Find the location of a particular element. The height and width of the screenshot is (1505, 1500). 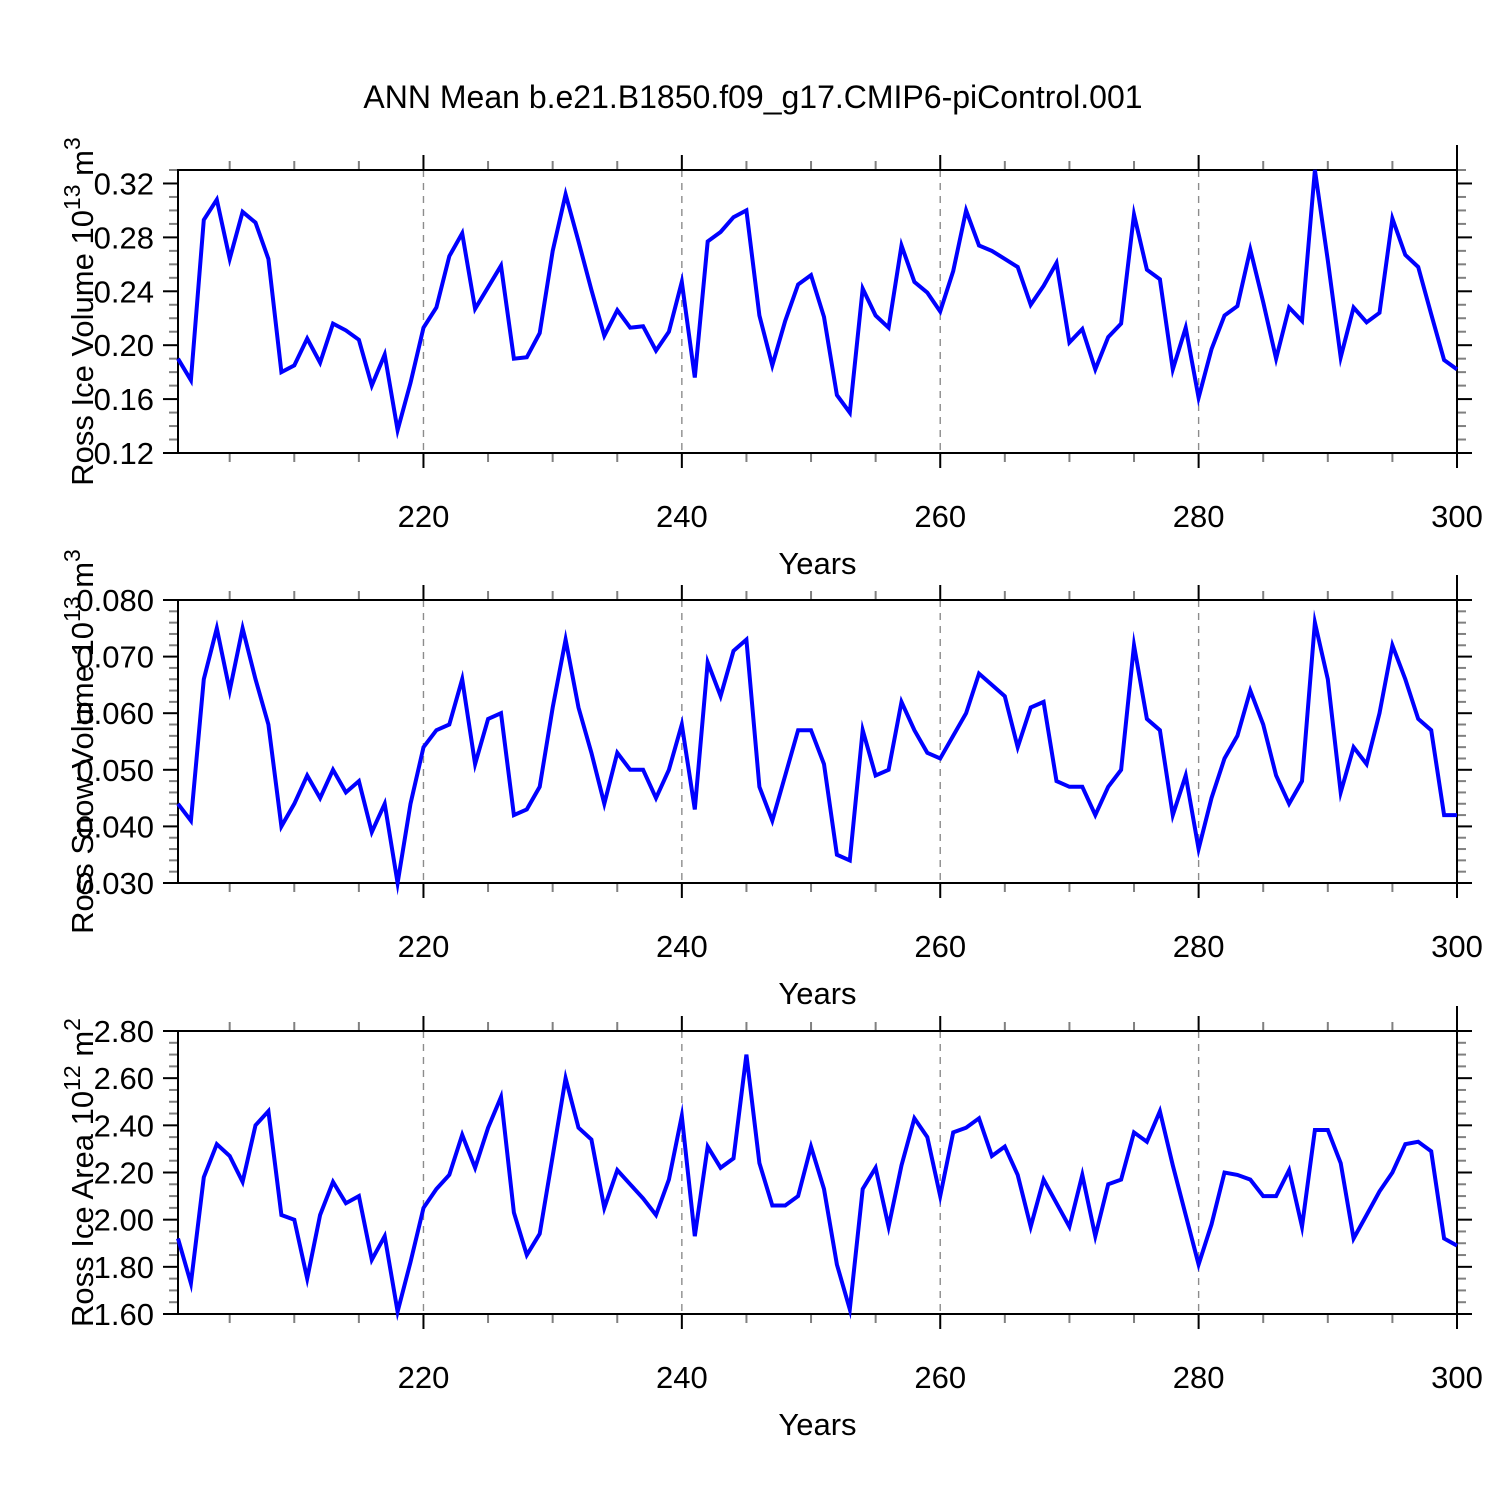

y-tick-label: 0.12 is located at coordinates (124, 453).